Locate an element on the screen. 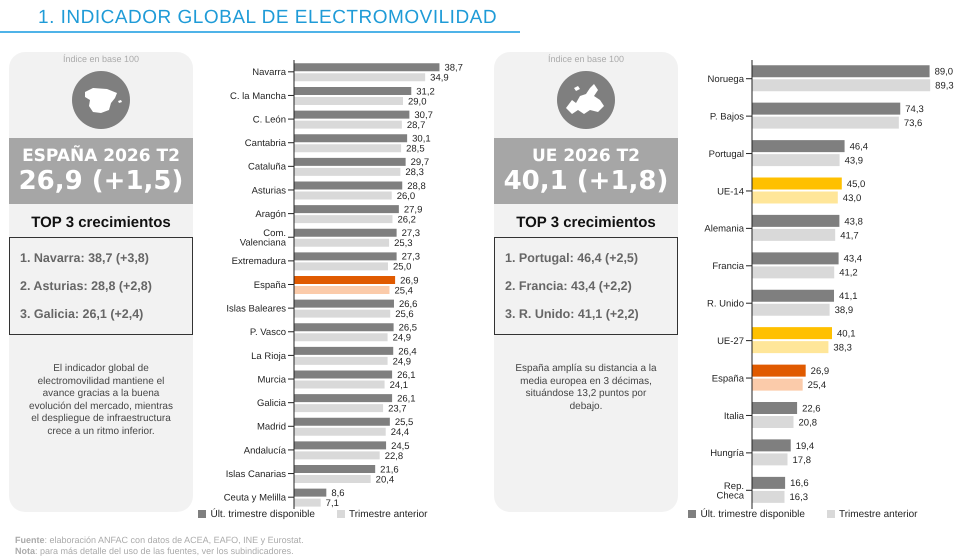  data-label: 22,6 is located at coordinates (811, 408).